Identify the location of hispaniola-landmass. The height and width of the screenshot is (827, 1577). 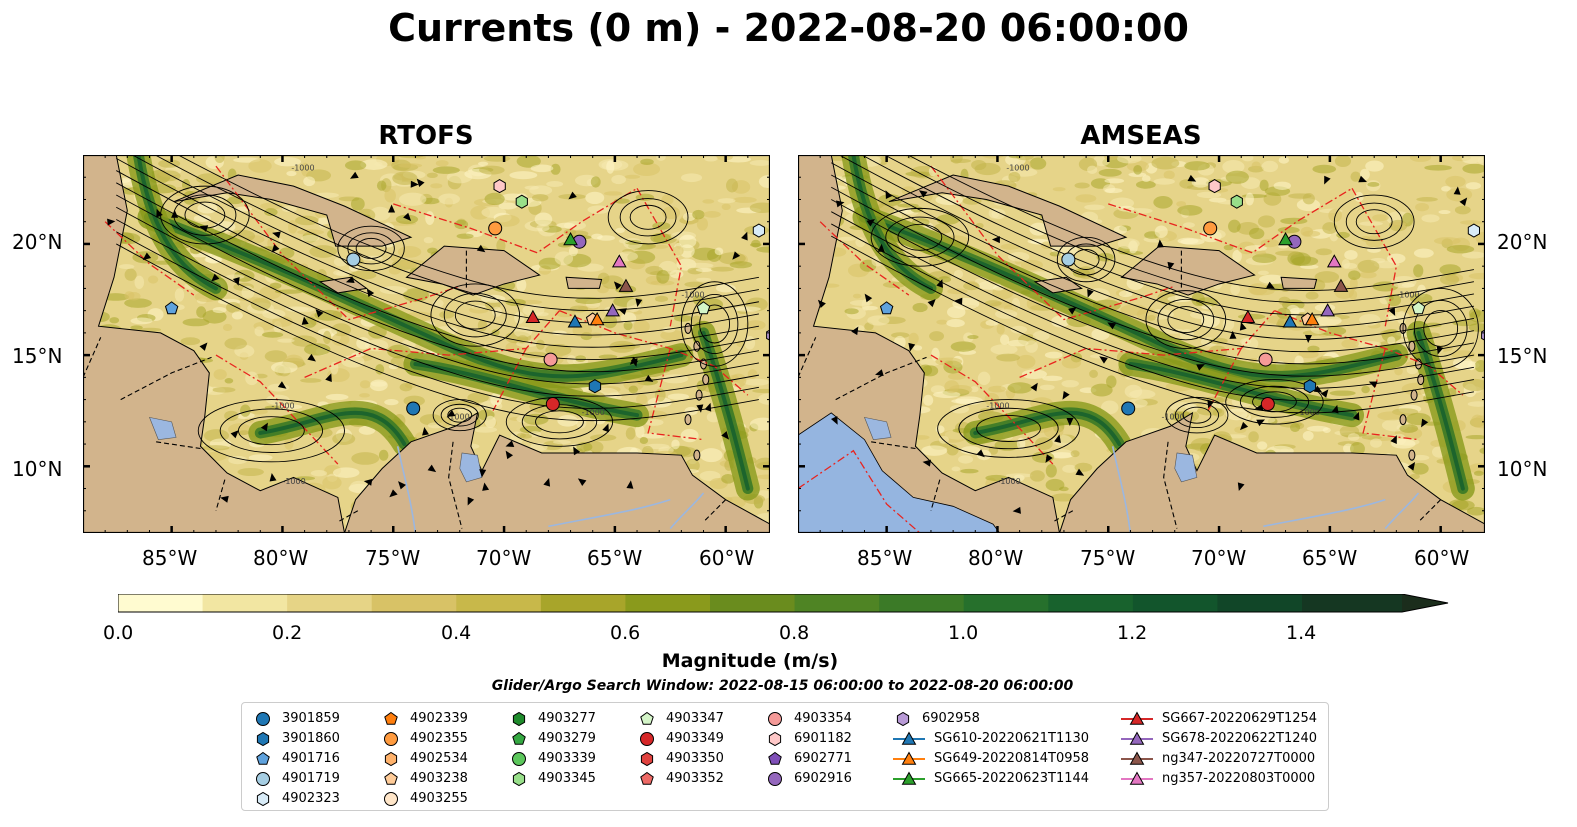
(1188, 270).